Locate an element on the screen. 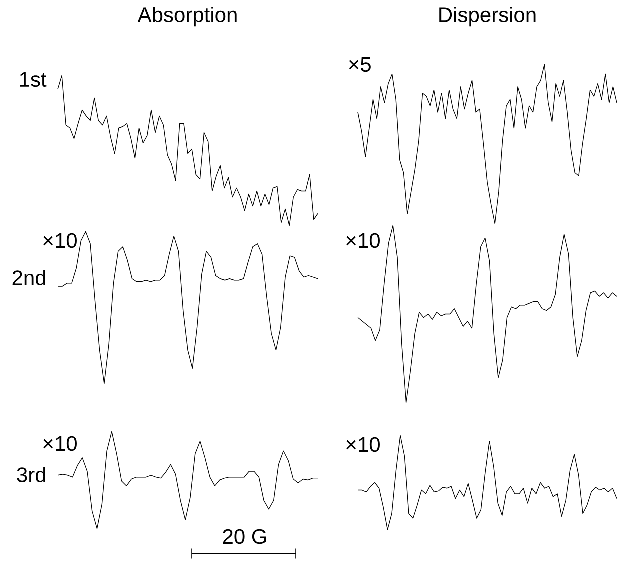 The height and width of the screenshot is (561, 620). chart-title: Absorption is located at coordinates (187, 17).